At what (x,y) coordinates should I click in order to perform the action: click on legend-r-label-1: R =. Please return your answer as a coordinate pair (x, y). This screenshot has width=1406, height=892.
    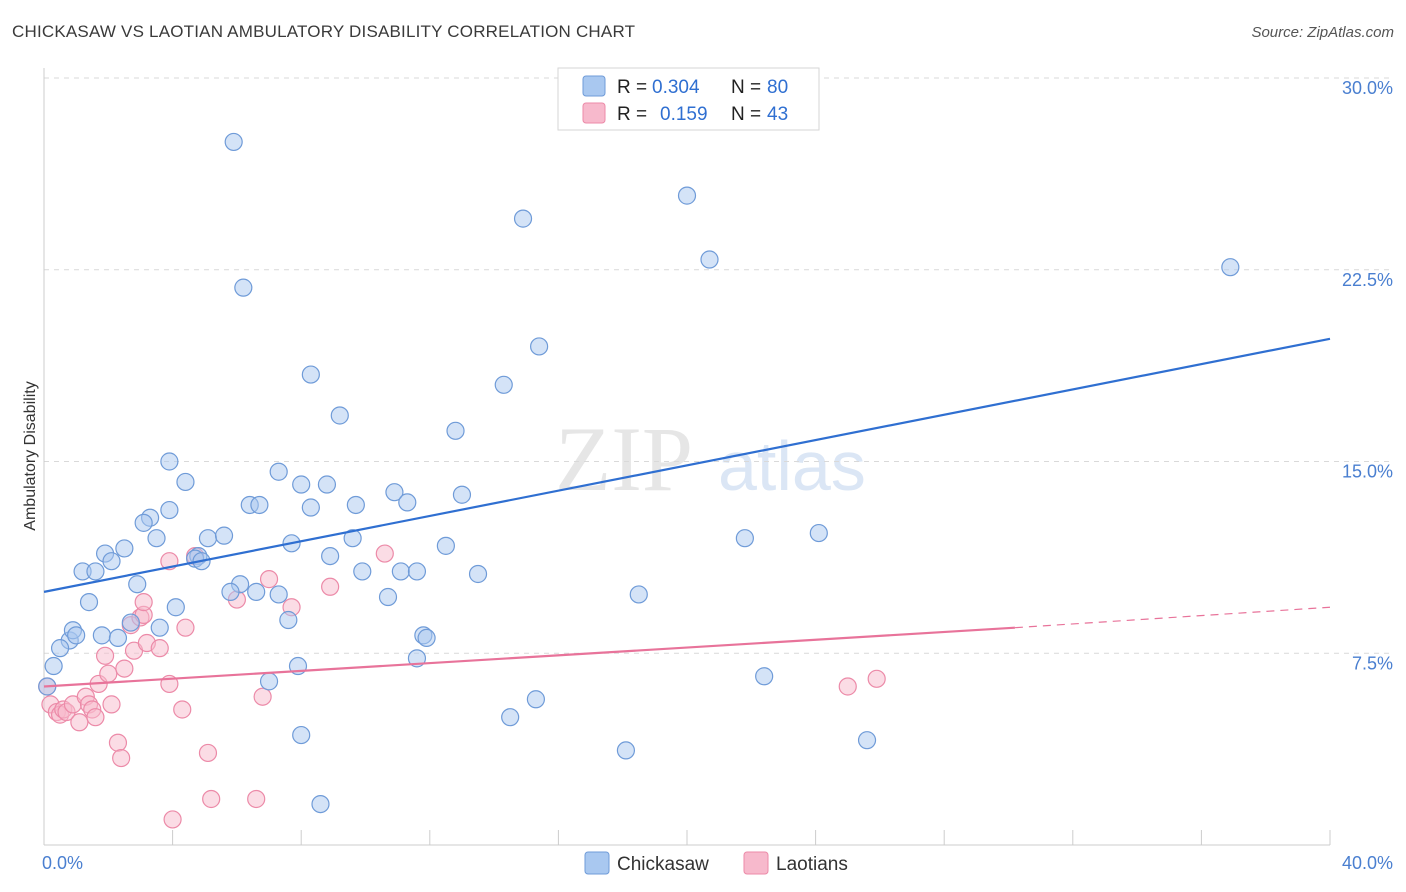
    Looking at the image, I should click on (632, 87).